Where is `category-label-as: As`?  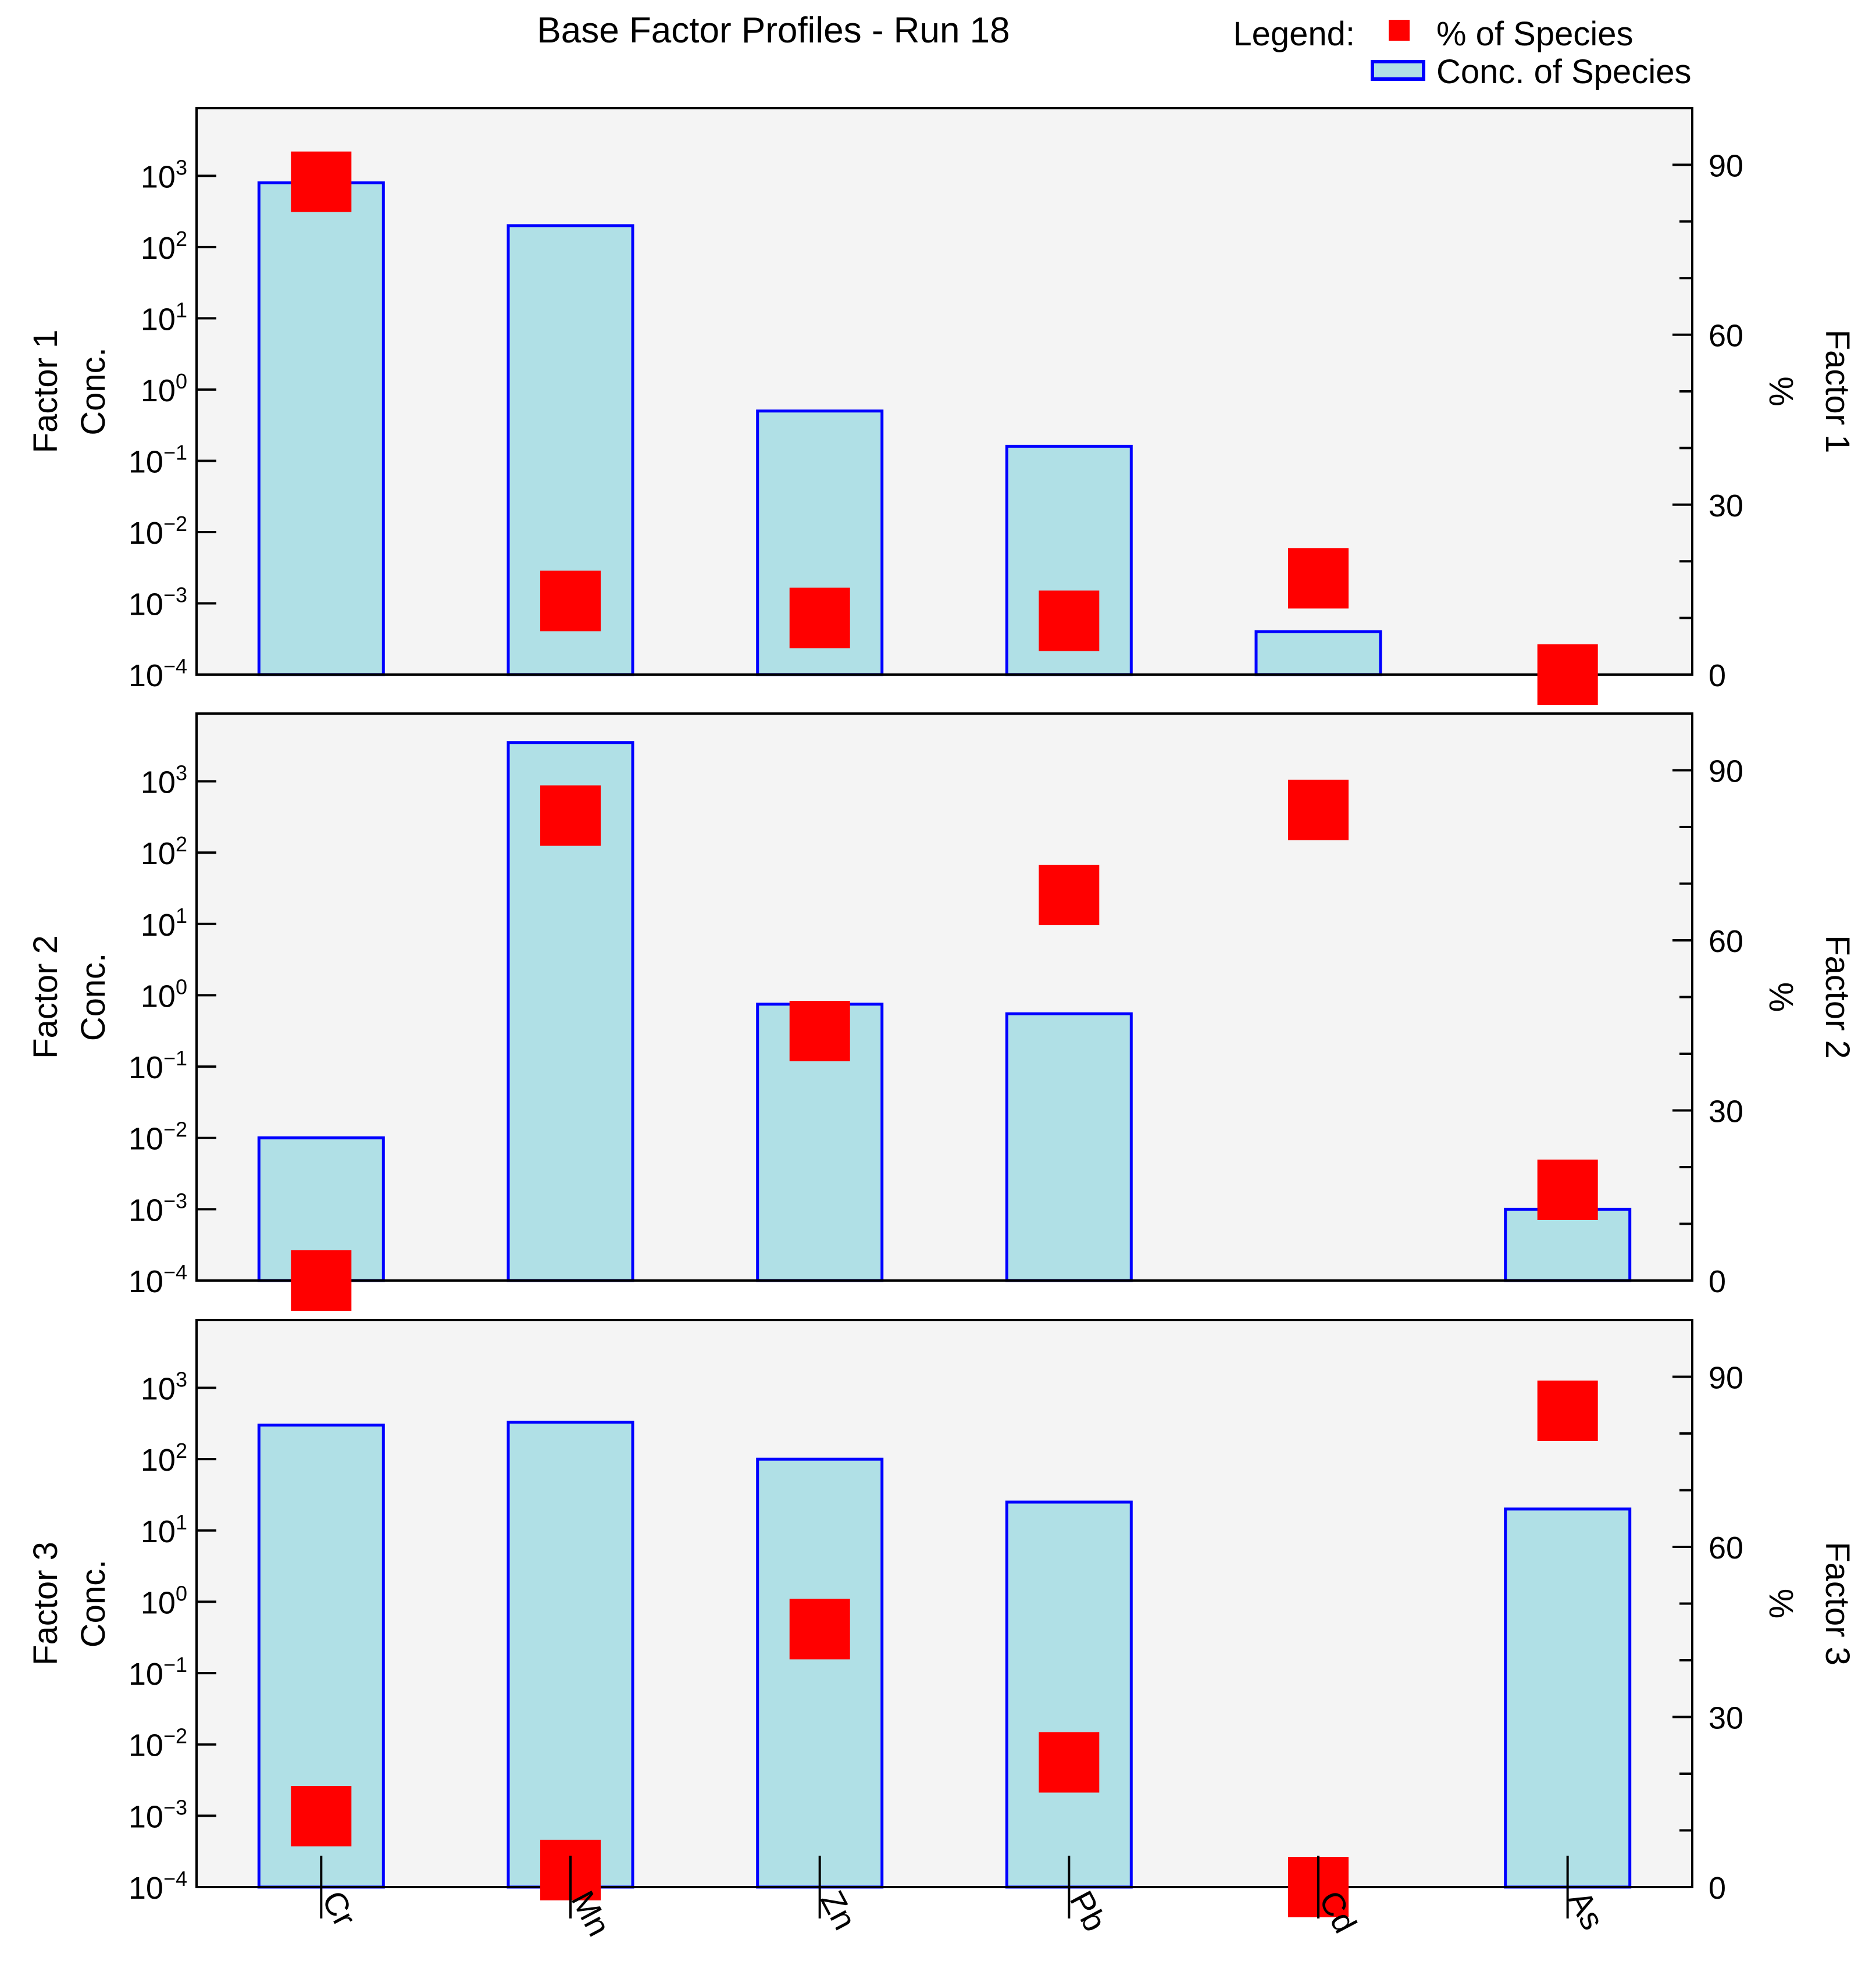 category-label-as: As is located at coordinates (1586, 1910).